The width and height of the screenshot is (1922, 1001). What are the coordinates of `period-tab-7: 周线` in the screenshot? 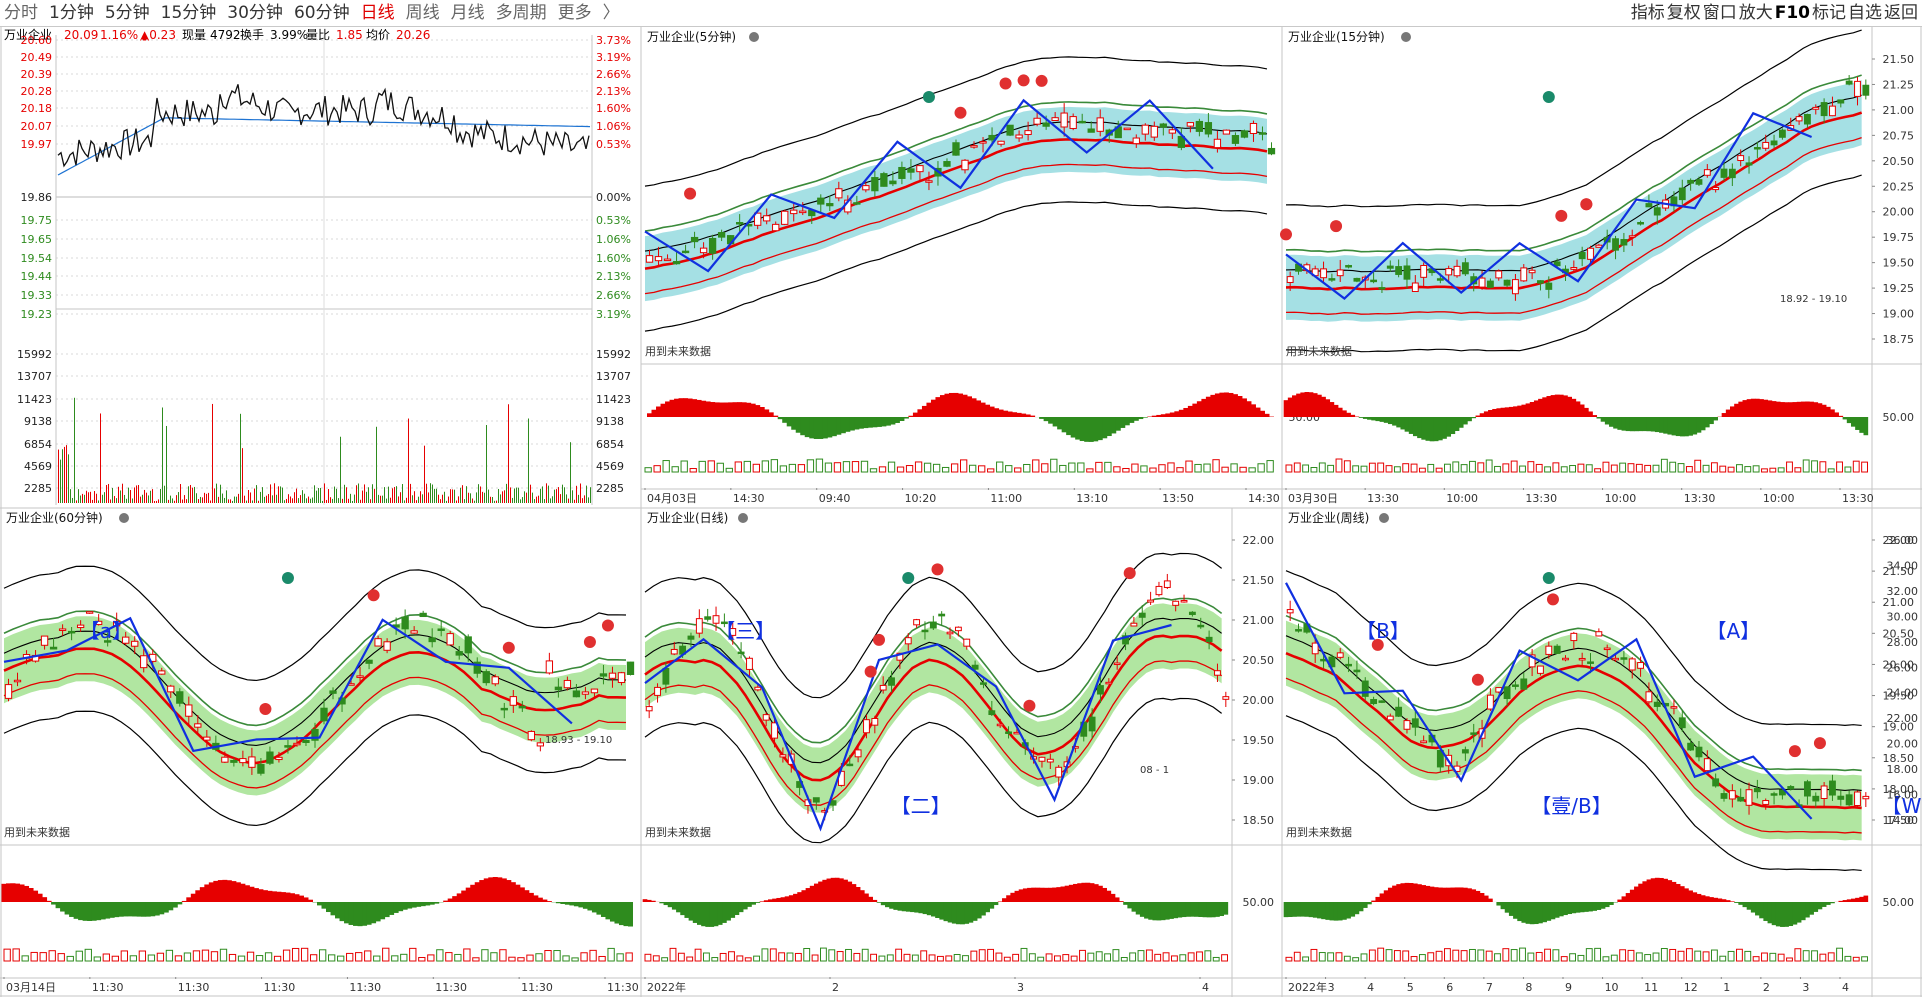 It's located at (422, 13).